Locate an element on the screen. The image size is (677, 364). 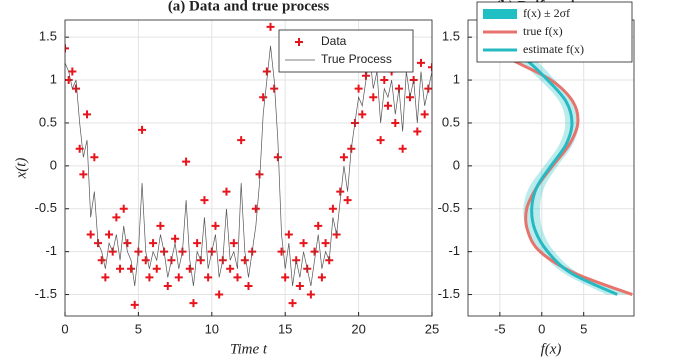
x-tick-label: 10 is located at coordinates (212, 328).